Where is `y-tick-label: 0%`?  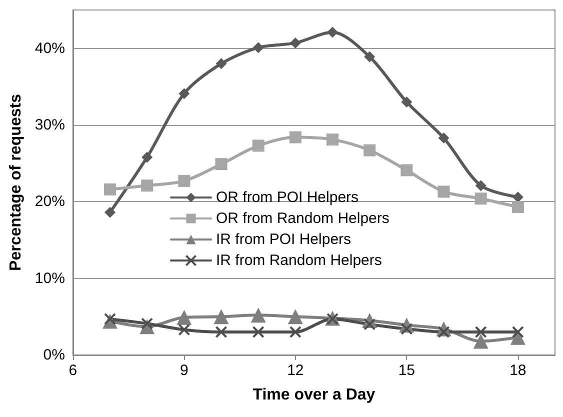
y-tick-label: 0% is located at coordinates (54, 355).